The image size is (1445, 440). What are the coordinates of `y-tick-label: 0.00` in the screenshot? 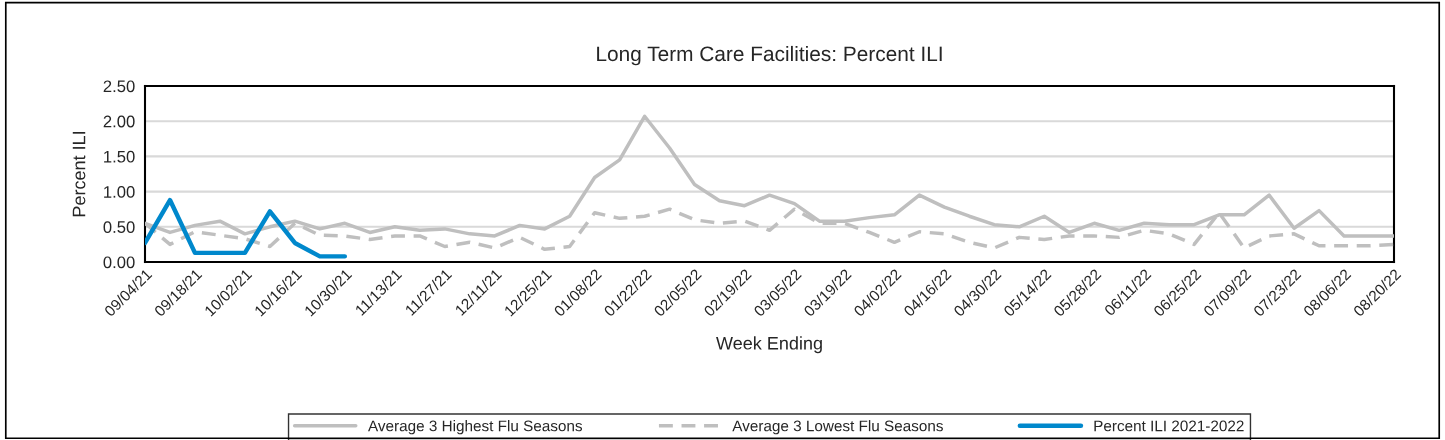 It's located at (119, 262).